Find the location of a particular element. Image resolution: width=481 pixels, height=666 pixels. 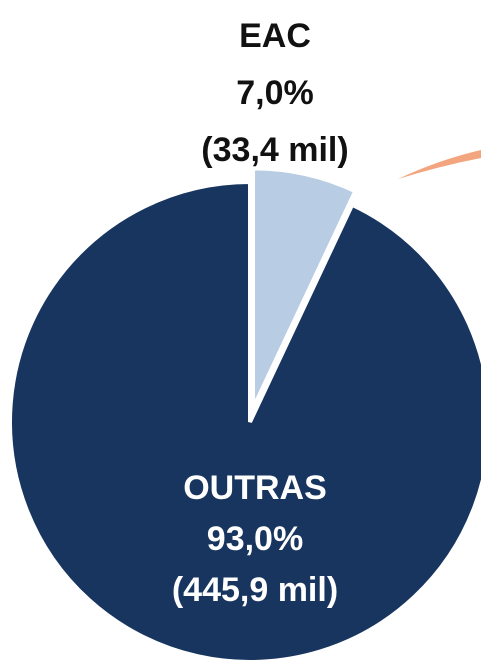

slice-label: OUTRAS is located at coordinates (255, 488).